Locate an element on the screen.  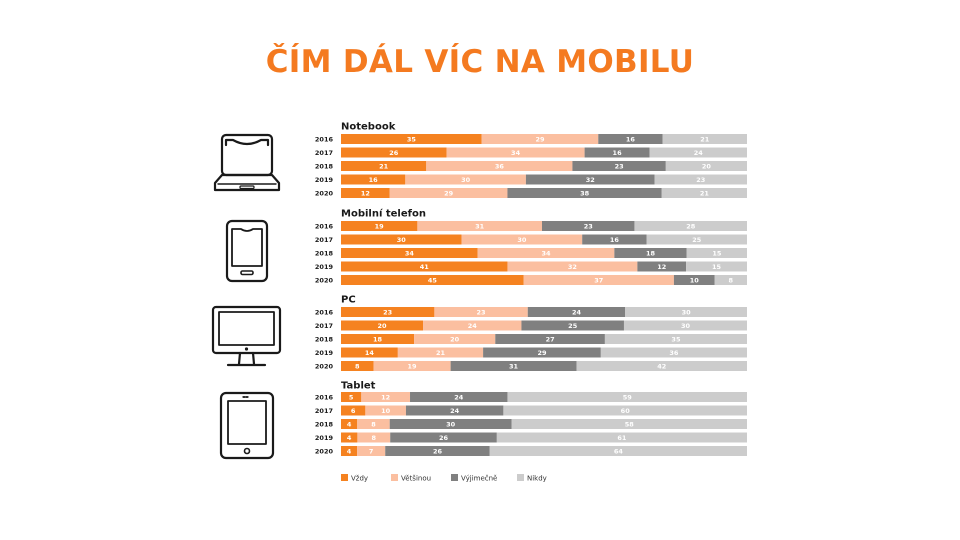
data-label: 34 is located at coordinates (546, 253).